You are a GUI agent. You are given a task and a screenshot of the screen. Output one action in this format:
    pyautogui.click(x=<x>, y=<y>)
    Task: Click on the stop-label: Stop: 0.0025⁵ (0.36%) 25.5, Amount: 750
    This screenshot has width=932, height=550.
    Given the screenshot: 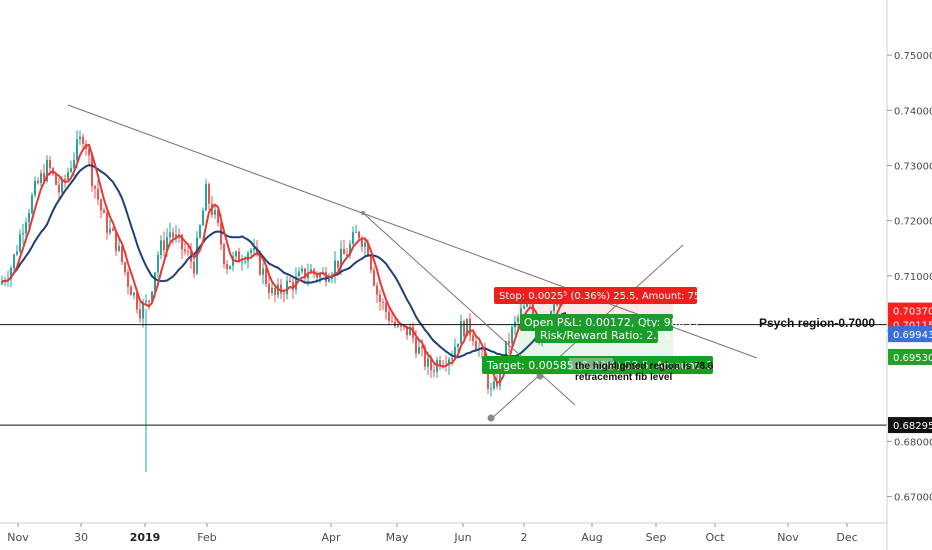 What is the action you would take?
    pyautogui.click(x=603, y=296)
    